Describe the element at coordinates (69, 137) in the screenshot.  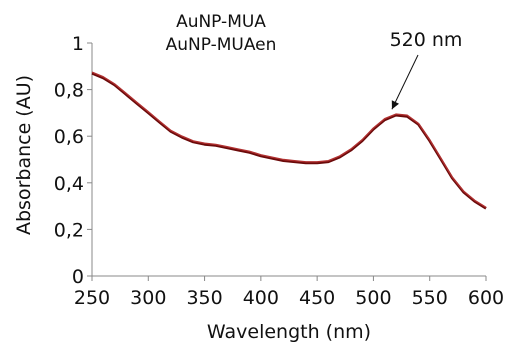
I see `y-tick-label: 0,6` at that location.